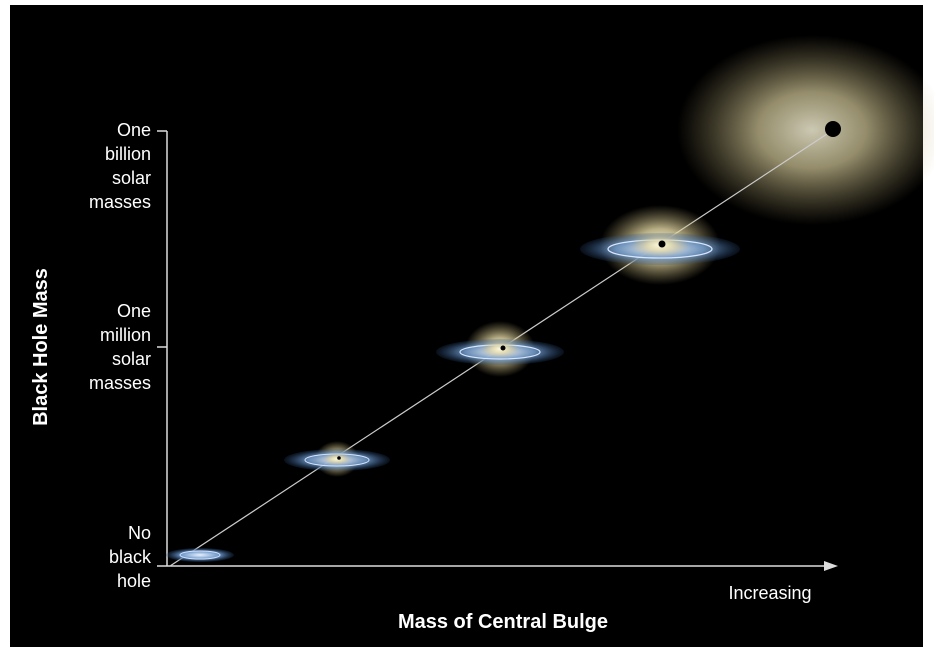  What do you see at coordinates (134, 581) in the screenshot?
I see `y-tick-label: hole` at bounding box center [134, 581].